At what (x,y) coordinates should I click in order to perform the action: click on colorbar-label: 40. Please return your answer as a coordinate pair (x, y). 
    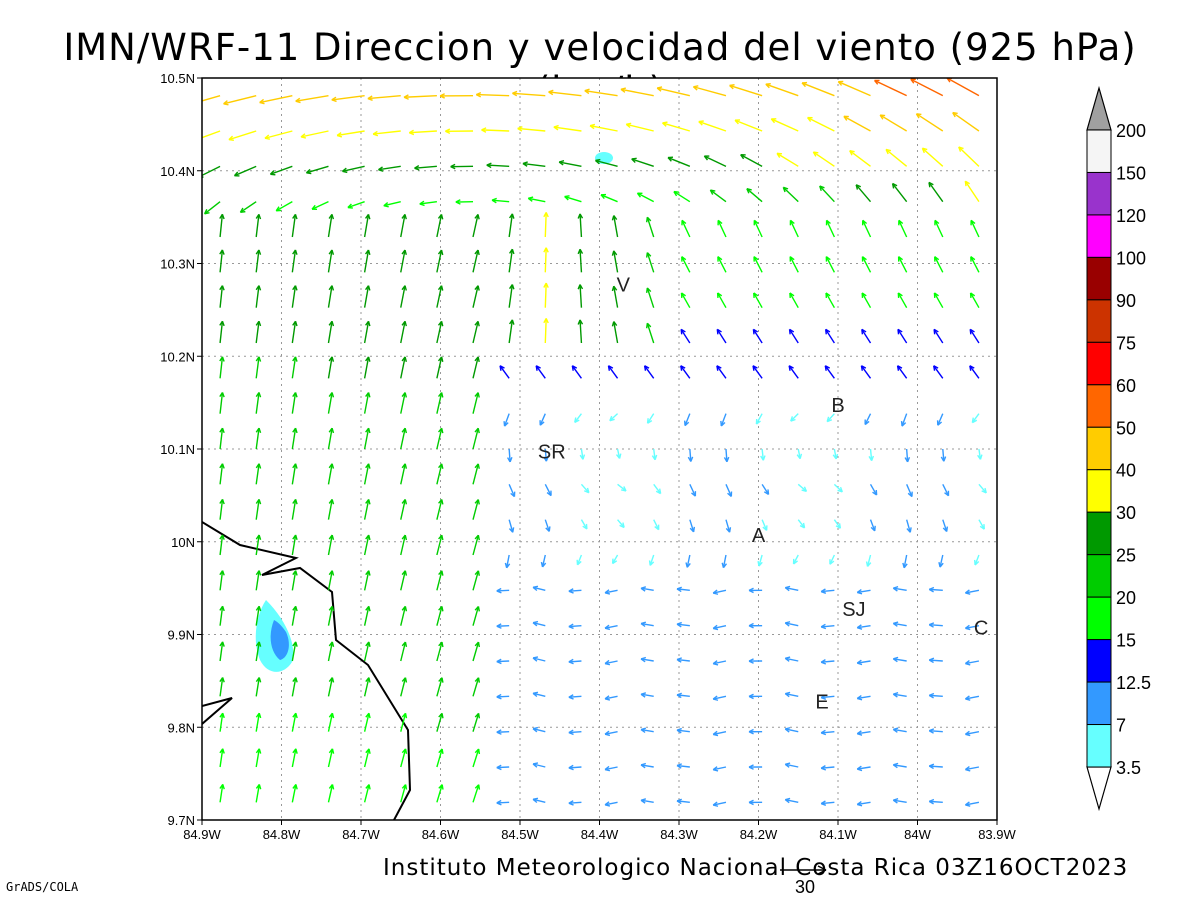
    Looking at the image, I should click on (1126, 471).